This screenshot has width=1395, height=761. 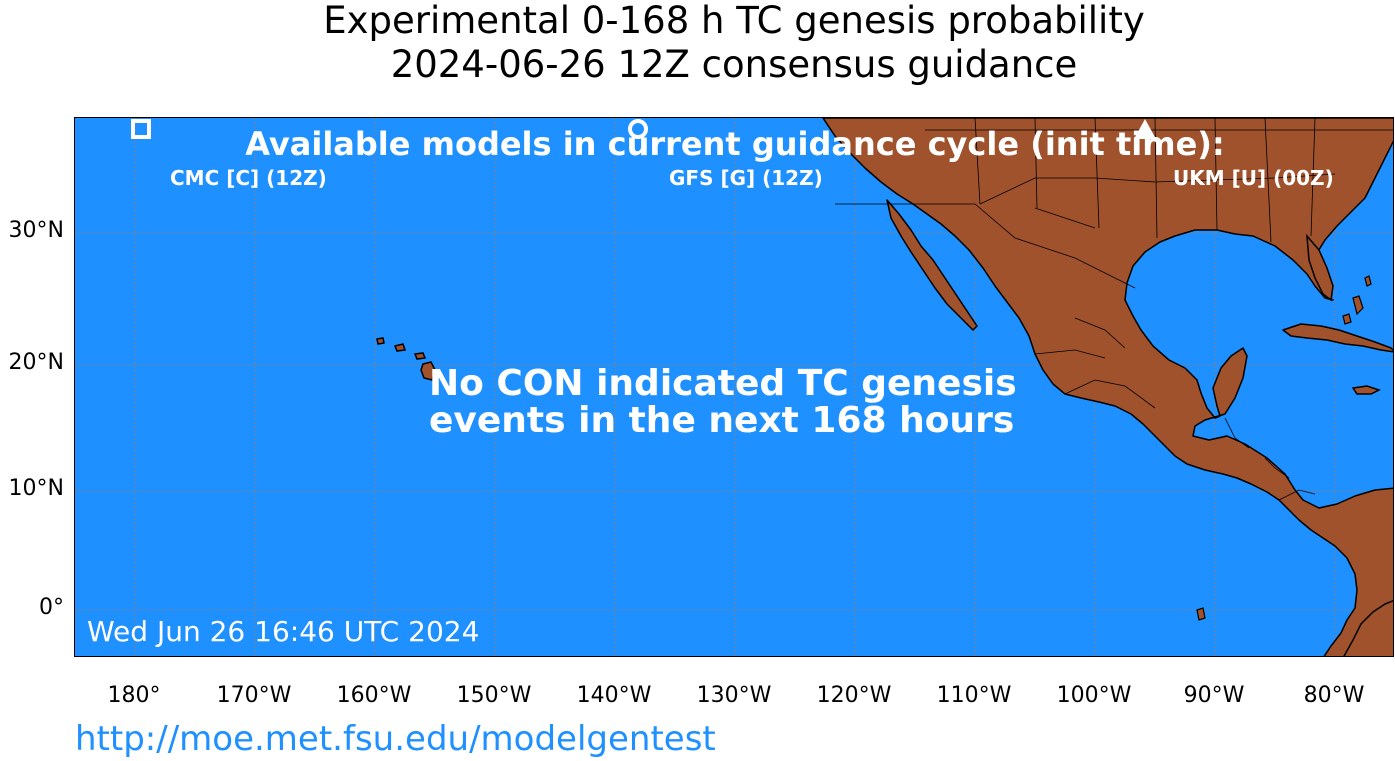 What do you see at coordinates (283, 631) in the screenshot?
I see `valid-timestamp: Wed Jun 26 16:46 UTC 2024` at bounding box center [283, 631].